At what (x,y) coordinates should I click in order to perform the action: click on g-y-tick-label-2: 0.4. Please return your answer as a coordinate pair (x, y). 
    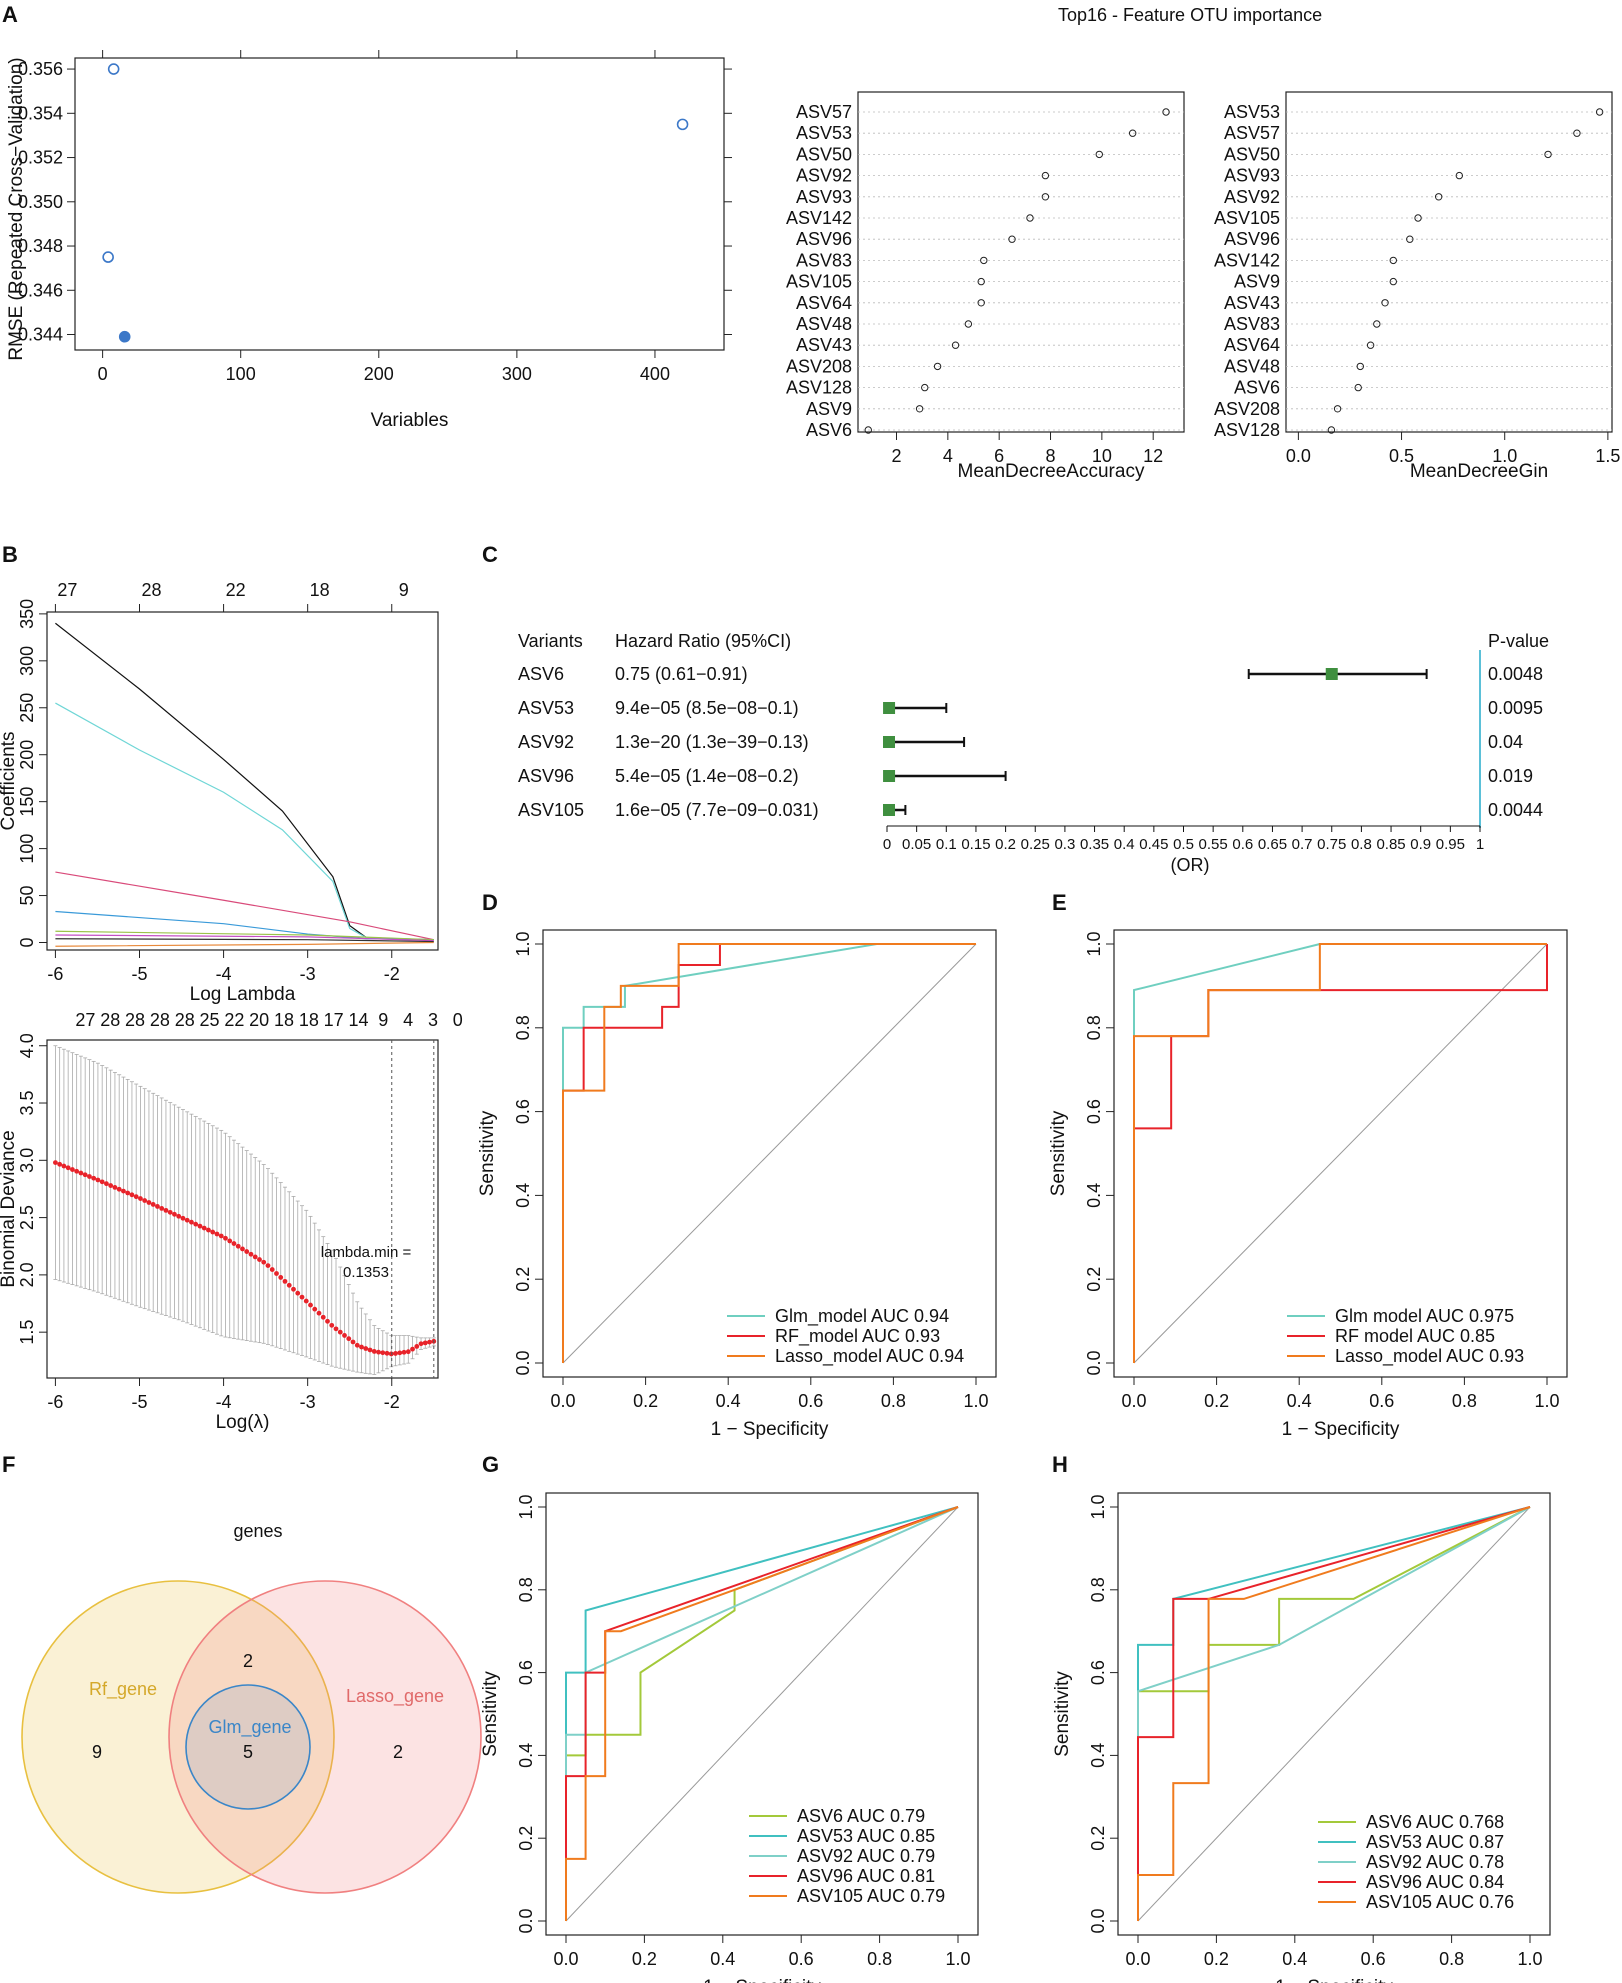
    Looking at the image, I should click on (526, 1755).